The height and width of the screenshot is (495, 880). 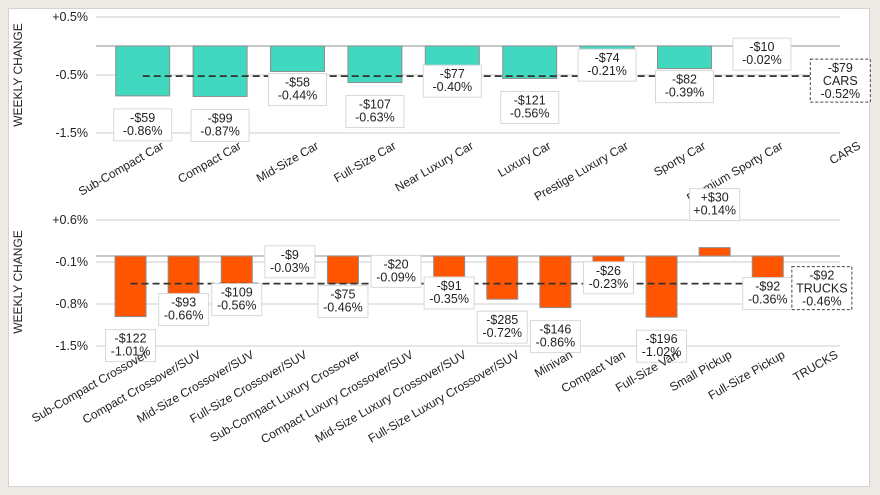 What do you see at coordinates (287, 161) in the screenshot?
I see `x-category-label: Mid-Size Car` at bounding box center [287, 161].